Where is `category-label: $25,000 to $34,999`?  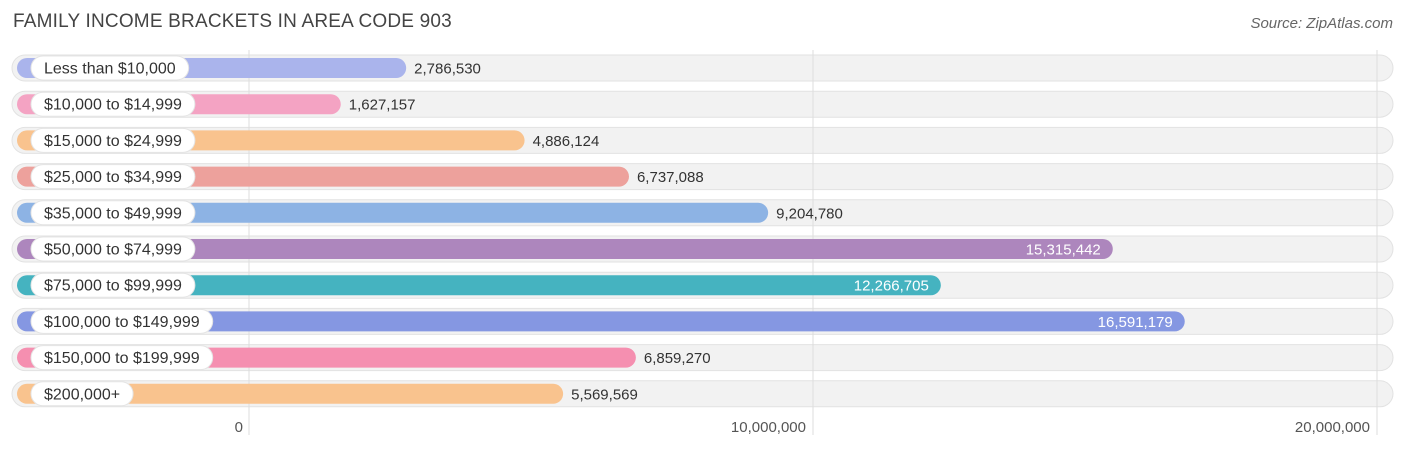 category-label: $25,000 to $34,999 is located at coordinates (113, 177).